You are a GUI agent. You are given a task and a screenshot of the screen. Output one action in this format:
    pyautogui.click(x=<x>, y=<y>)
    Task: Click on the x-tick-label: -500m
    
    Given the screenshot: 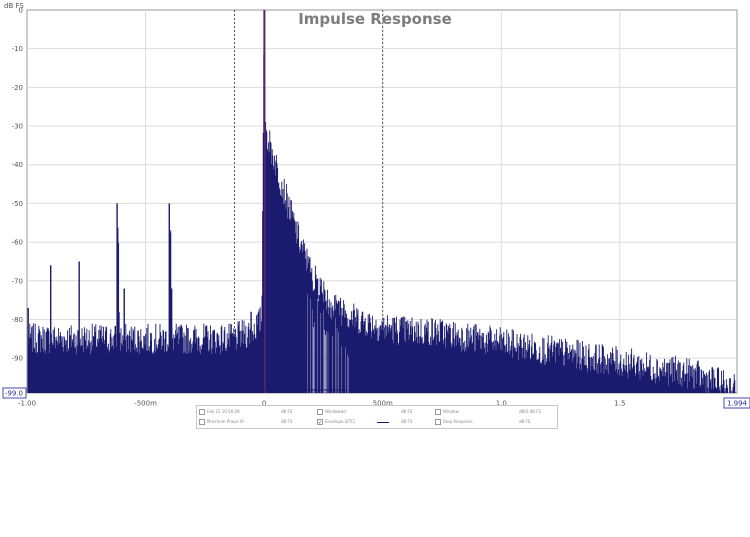 What is the action you would take?
    pyautogui.click(x=145, y=404)
    